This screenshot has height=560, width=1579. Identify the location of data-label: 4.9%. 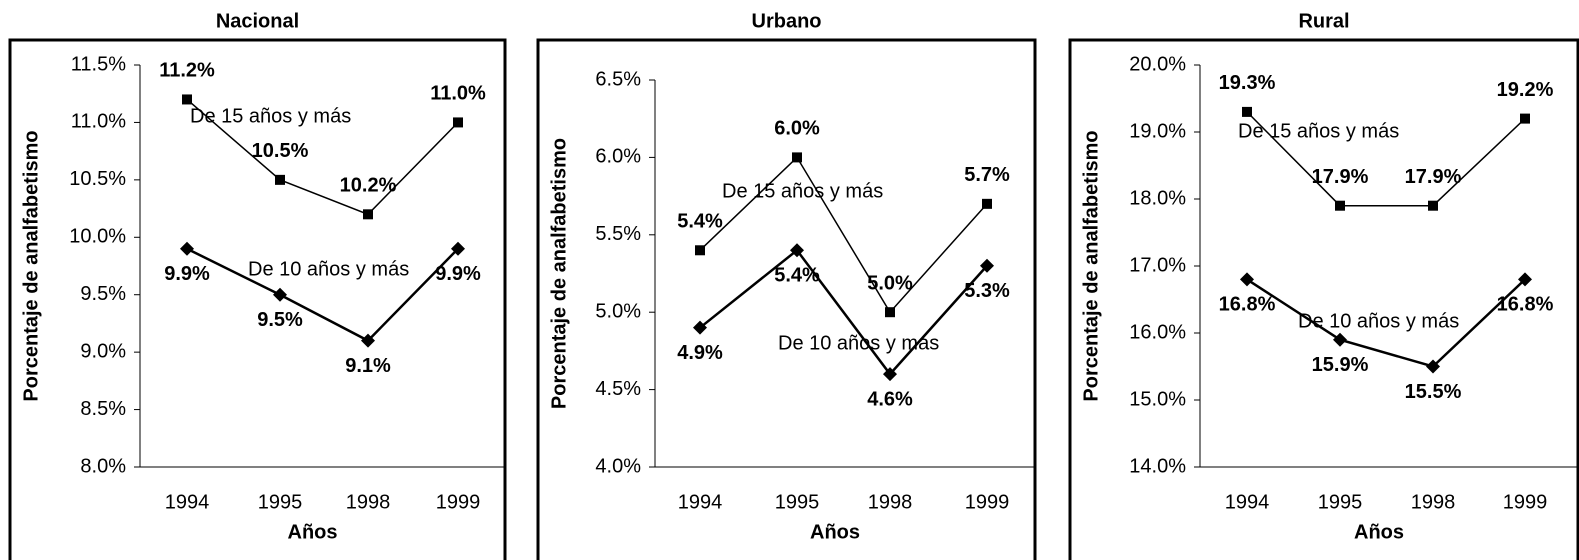
(700, 353).